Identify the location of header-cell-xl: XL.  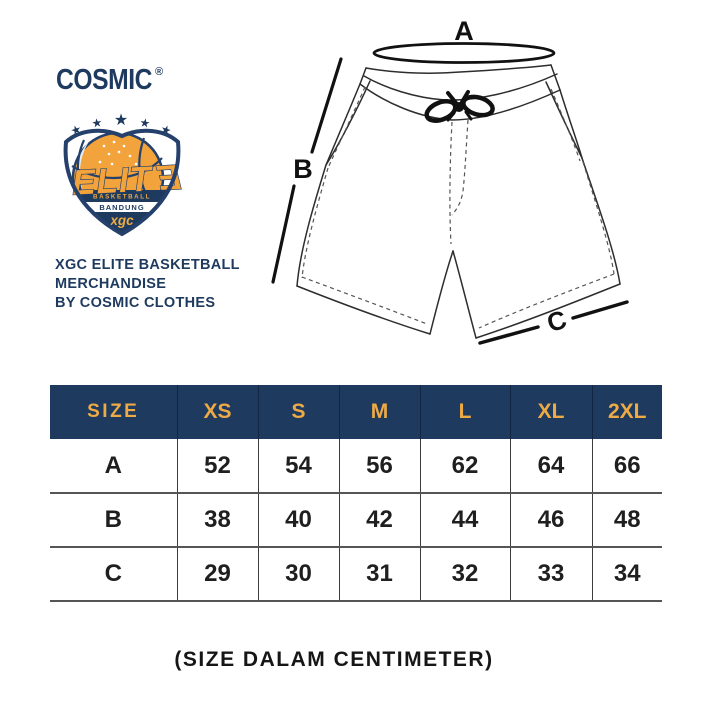
(550, 412).